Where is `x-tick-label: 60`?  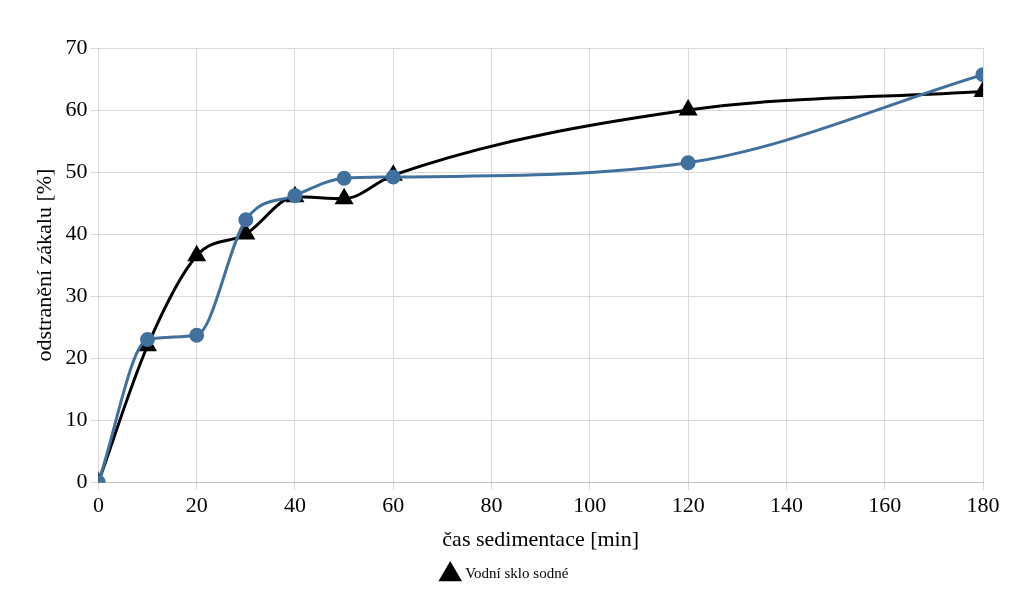
x-tick-label: 60 is located at coordinates (393, 505).